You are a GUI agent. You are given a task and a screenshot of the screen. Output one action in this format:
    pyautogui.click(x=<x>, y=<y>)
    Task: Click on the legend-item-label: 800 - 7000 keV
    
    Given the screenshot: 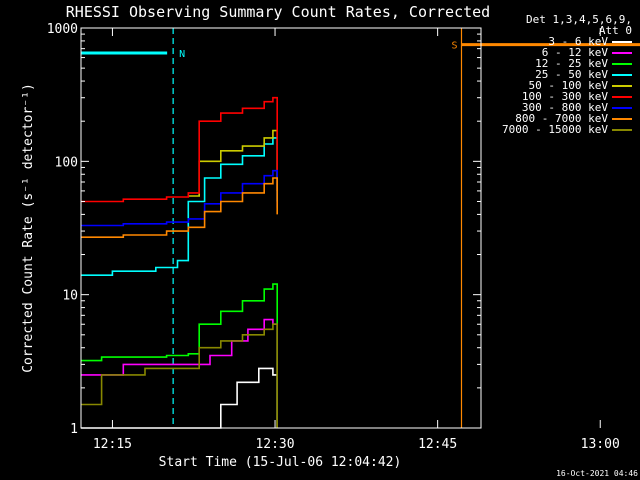 What is the action you would take?
    pyautogui.click(x=561, y=118)
    